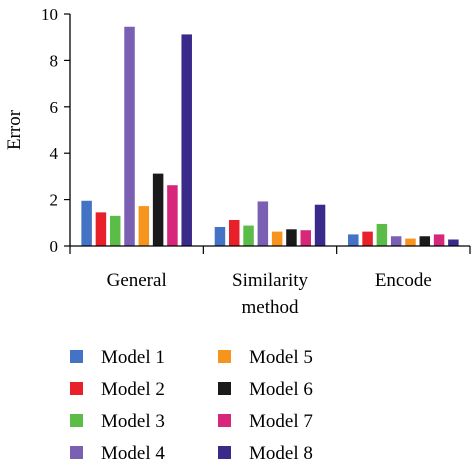  What do you see at coordinates (281, 389) in the screenshot?
I see `legend-label: Model 6` at bounding box center [281, 389].